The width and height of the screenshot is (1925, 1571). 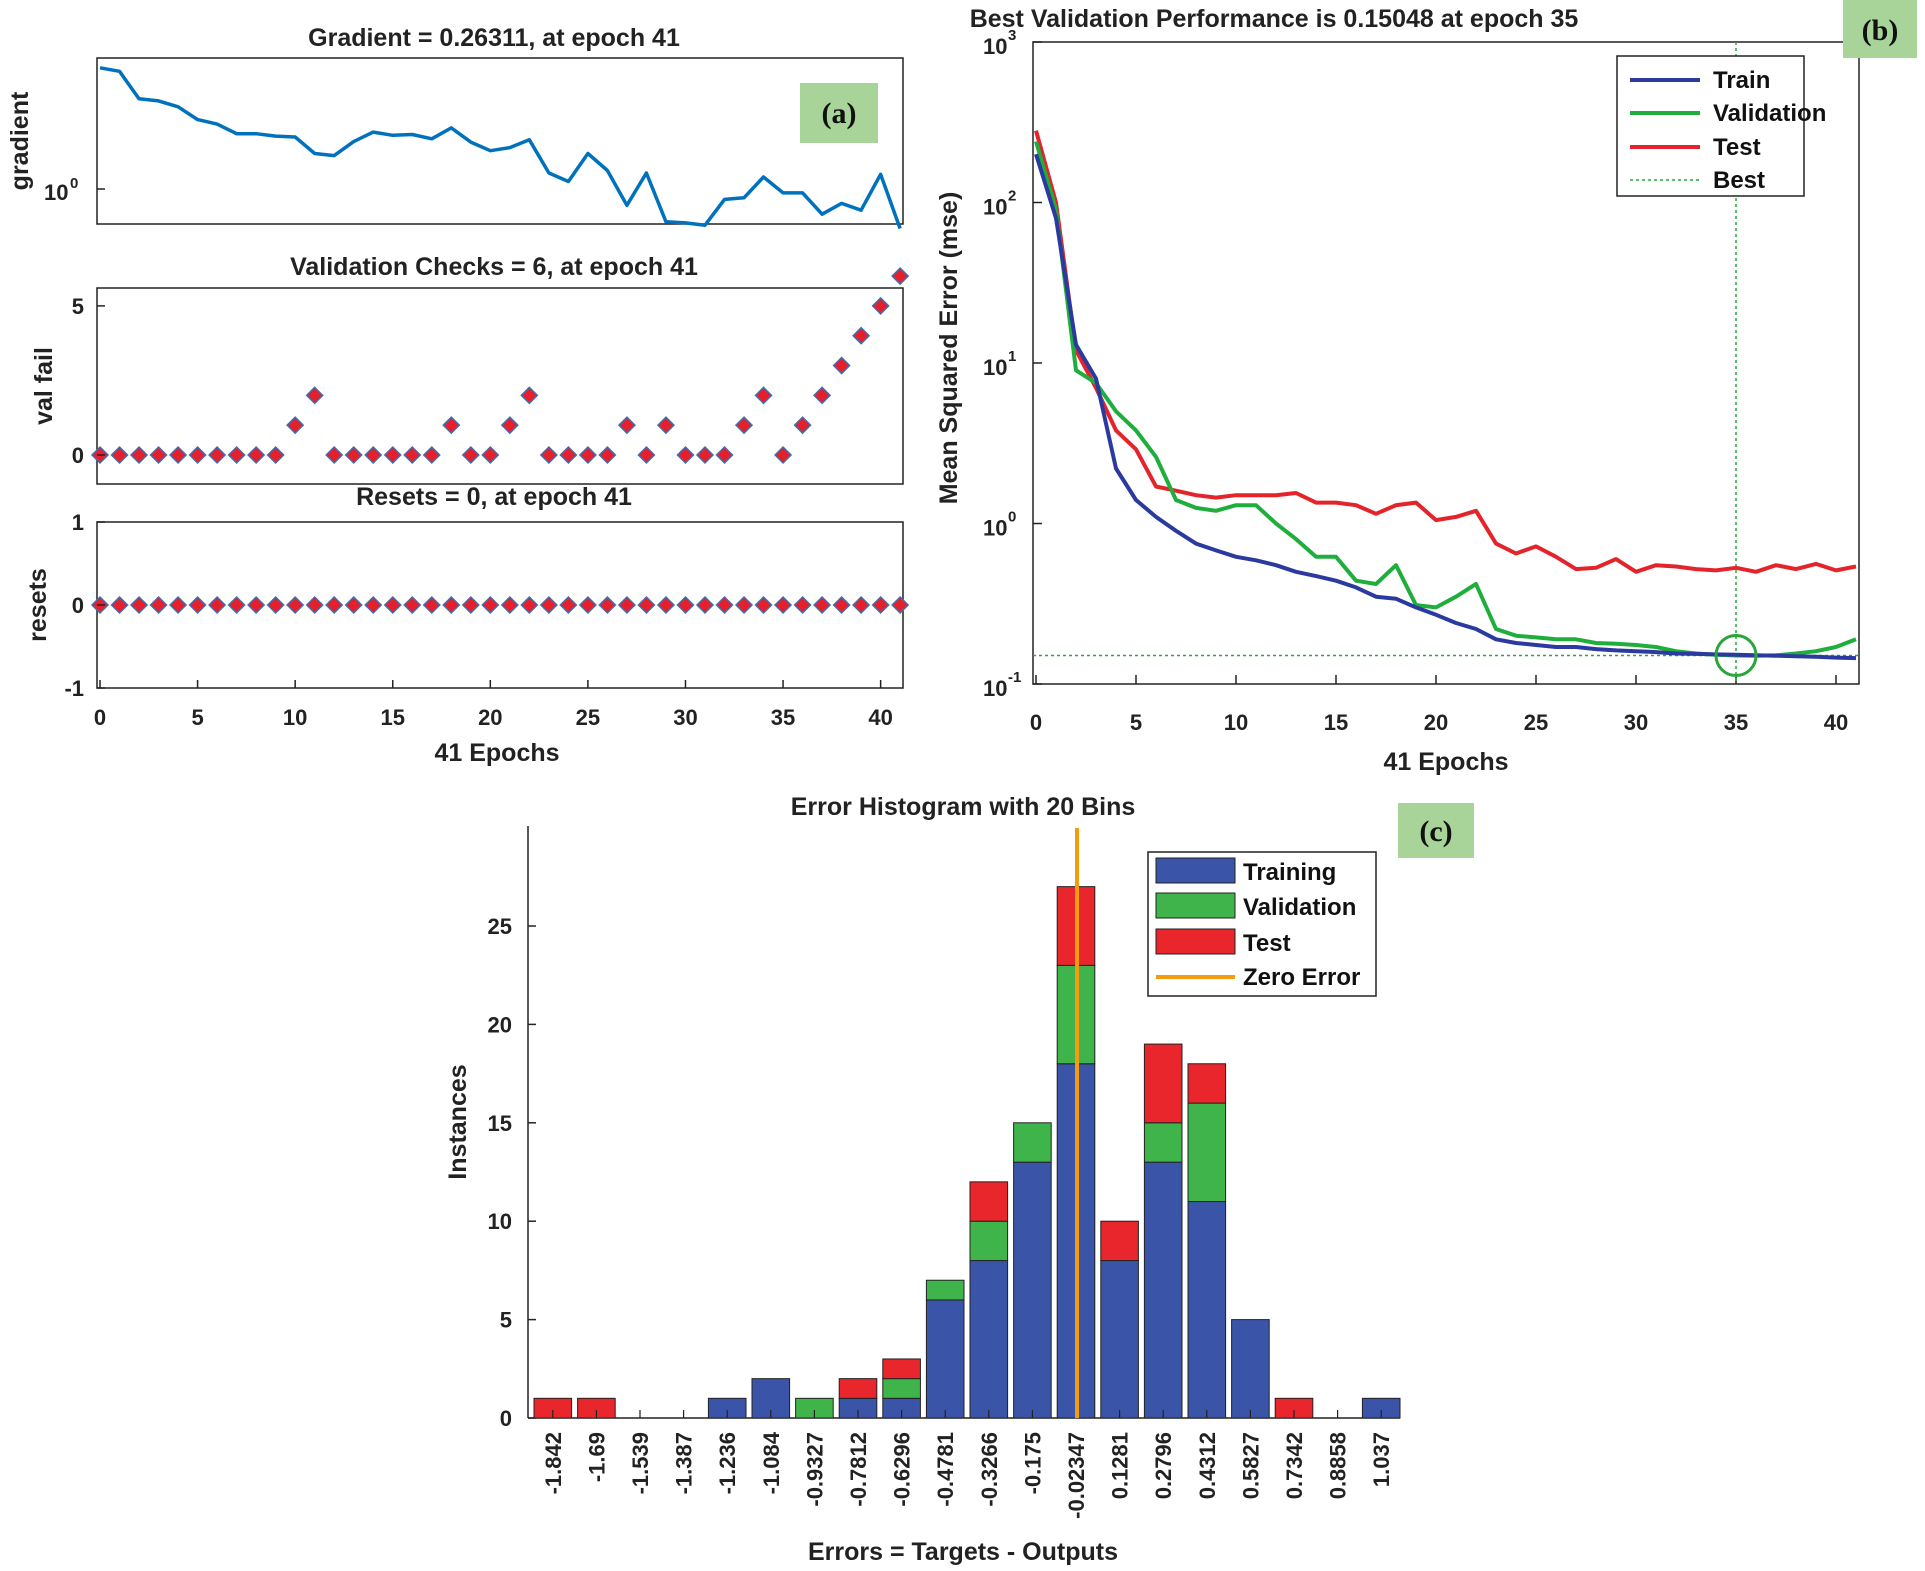 What do you see at coordinates (1012, 196) in the screenshot?
I see `perf-ytick-exp: 2` at bounding box center [1012, 196].